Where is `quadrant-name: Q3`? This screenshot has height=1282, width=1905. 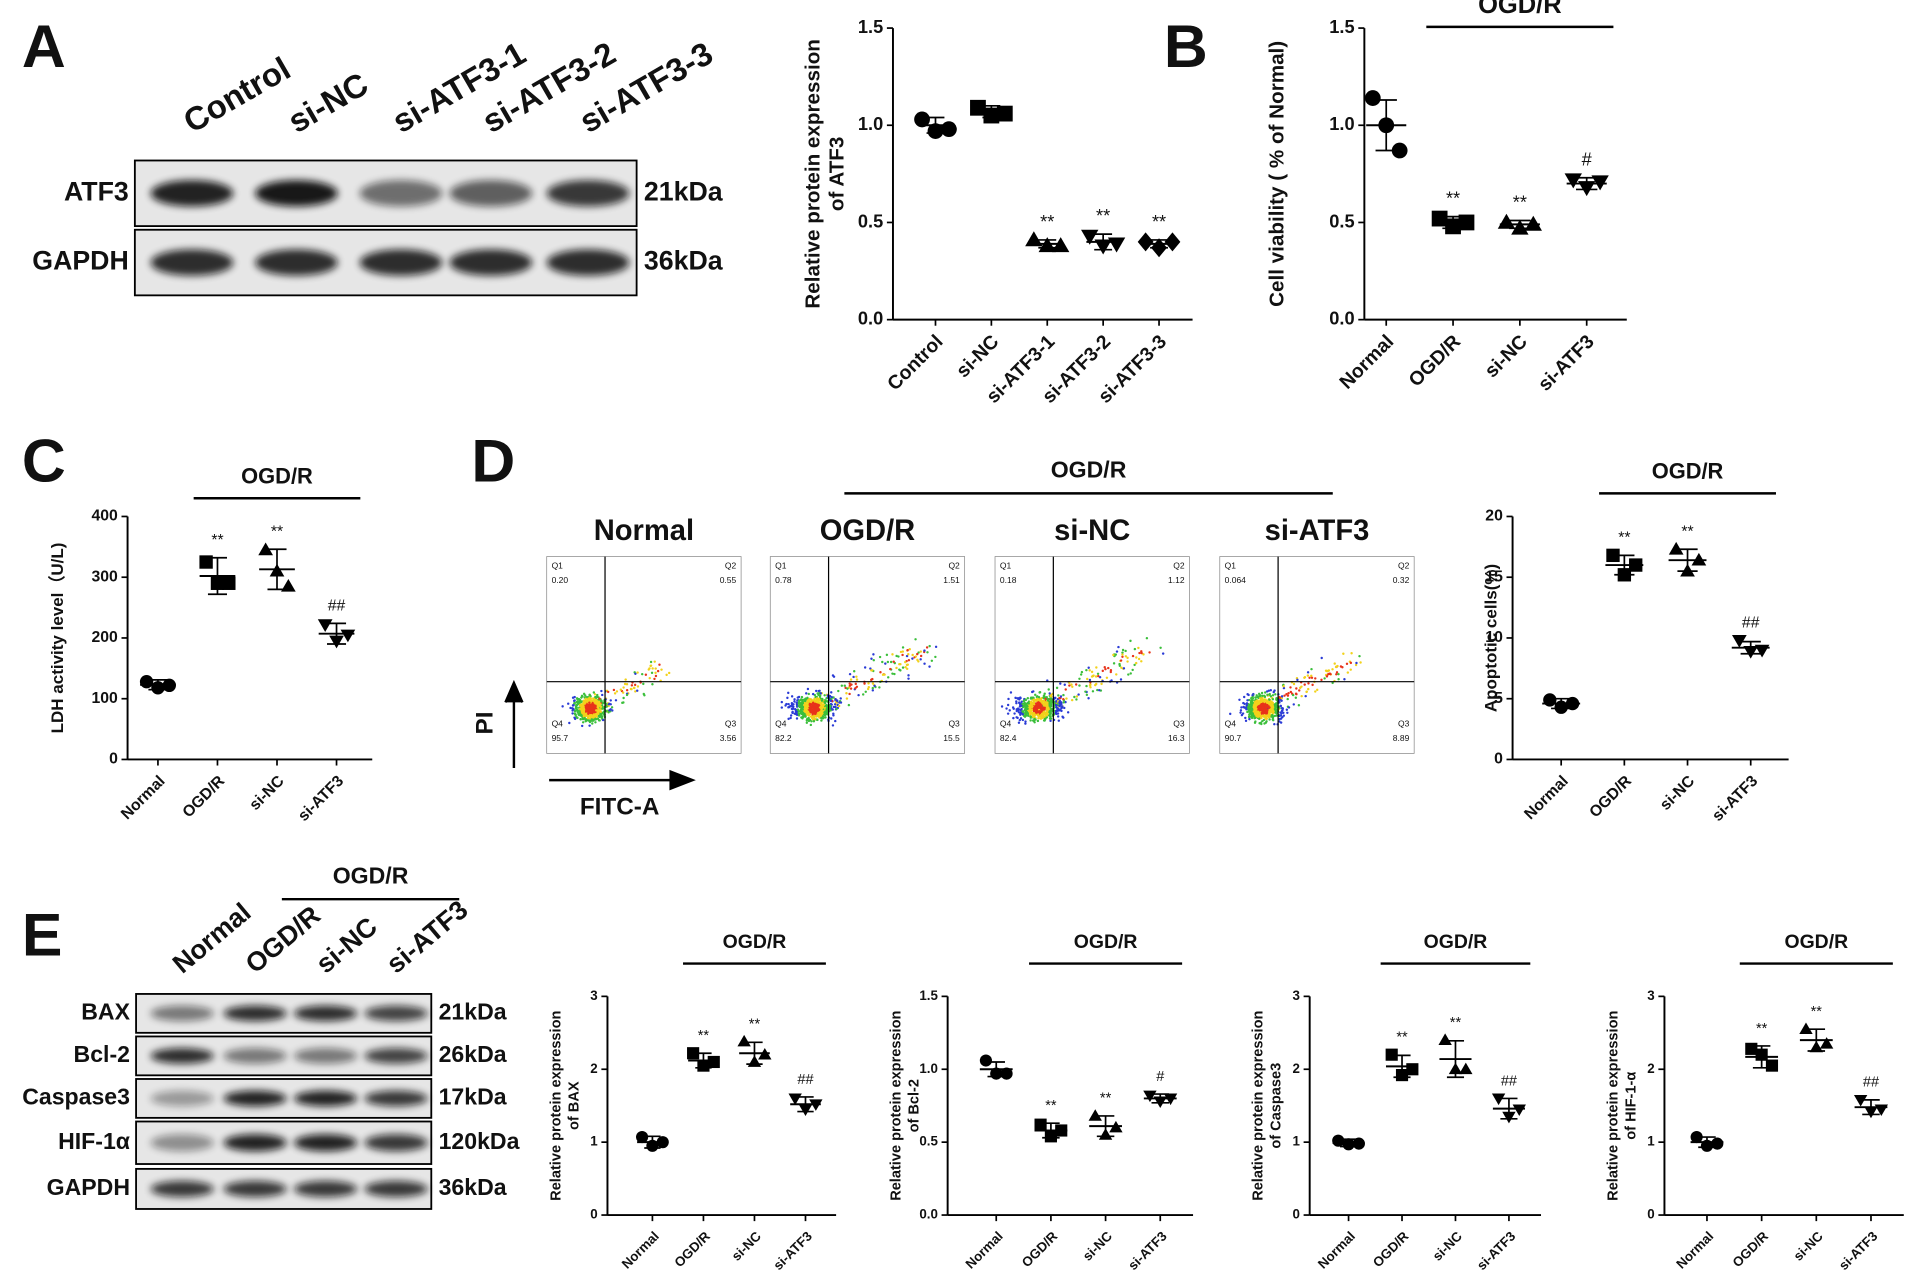 quadrant-name: Q3 is located at coordinates (954, 723).